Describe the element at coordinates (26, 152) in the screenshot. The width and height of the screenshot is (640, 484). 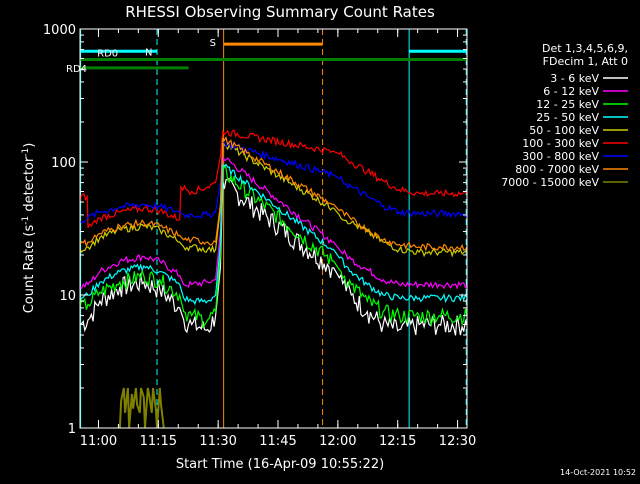
I see `y-axis-label-sup2: -1` at that location.